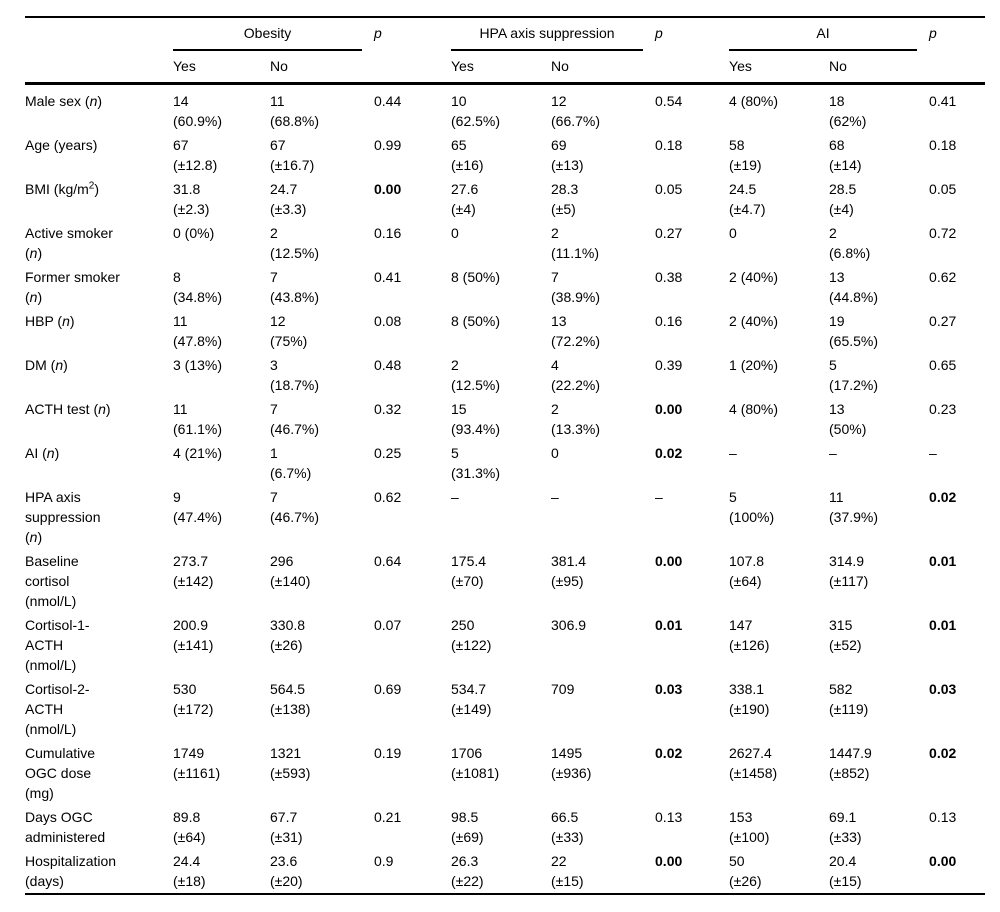 The width and height of the screenshot is (1000, 912). I want to click on value-cell: 28.5 (±4), so click(843, 199).